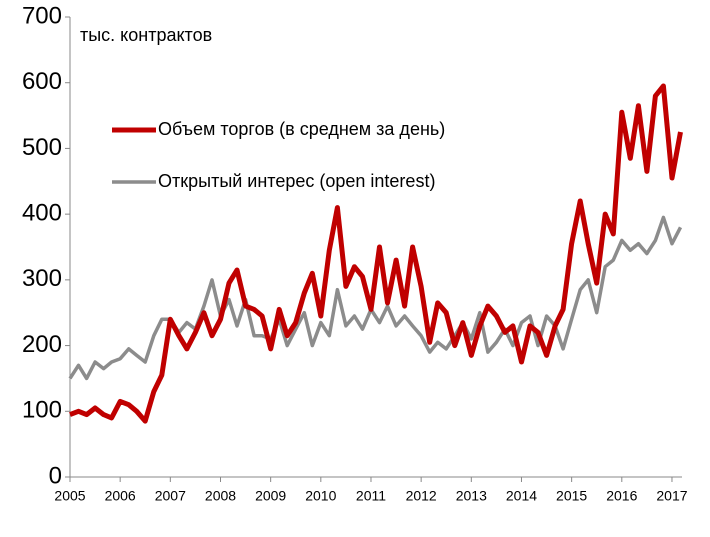 This screenshot has width=710, height=537. What do you see at coordinates (471, 496) in the screenshot?
I see `x-tick-label: 2013` at bounding box center [471, 496].